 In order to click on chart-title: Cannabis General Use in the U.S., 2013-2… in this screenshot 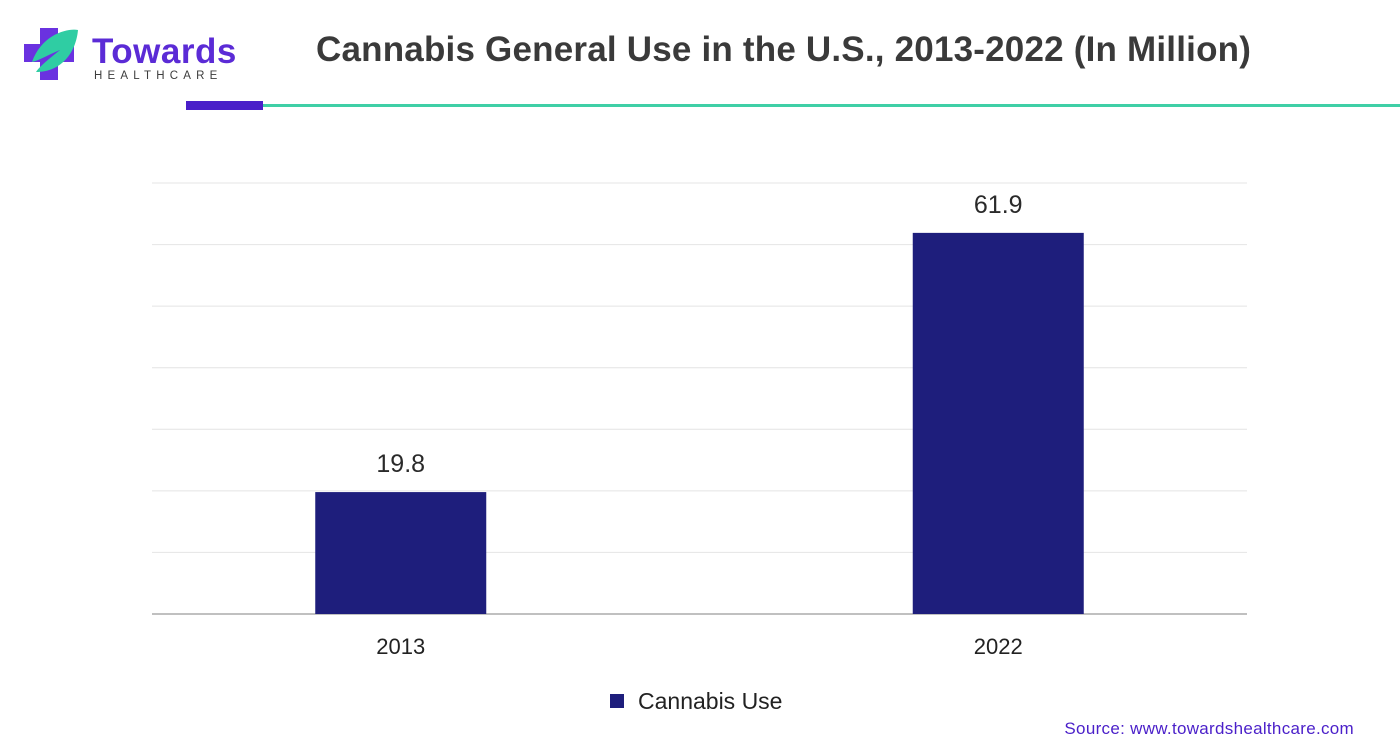, I will do `click(784, 49)`.